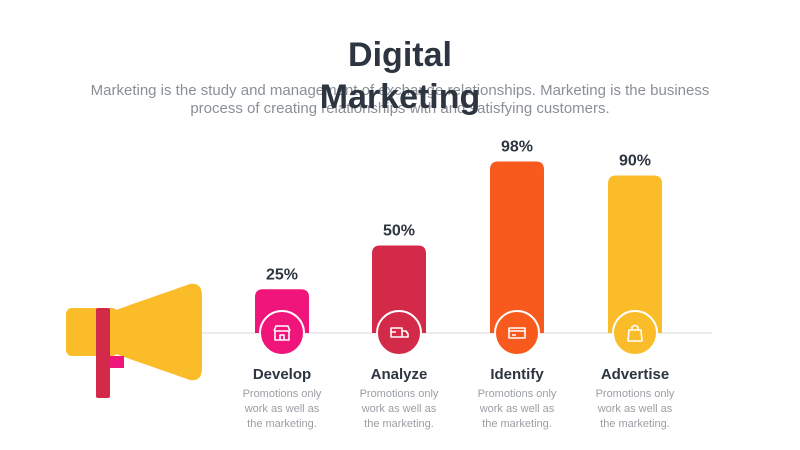 The height and width of the screenshot is (450, 800). I want to click on category-label: Develop, so click(282, 374).